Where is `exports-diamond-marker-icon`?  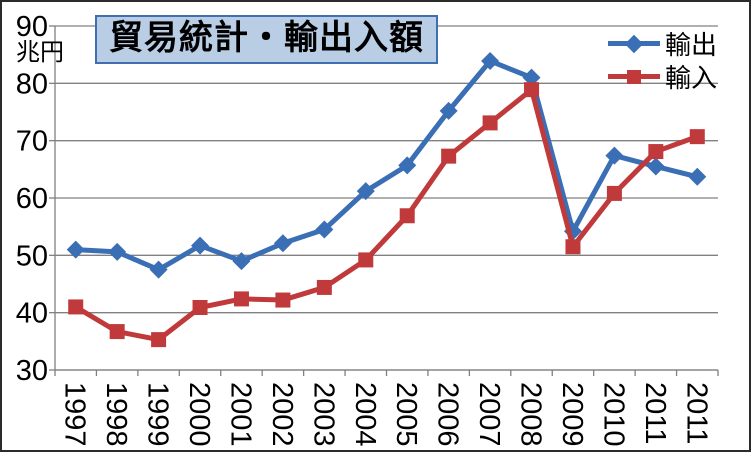
exports-diamond-marker-icon is located at coordinates (634, 43).